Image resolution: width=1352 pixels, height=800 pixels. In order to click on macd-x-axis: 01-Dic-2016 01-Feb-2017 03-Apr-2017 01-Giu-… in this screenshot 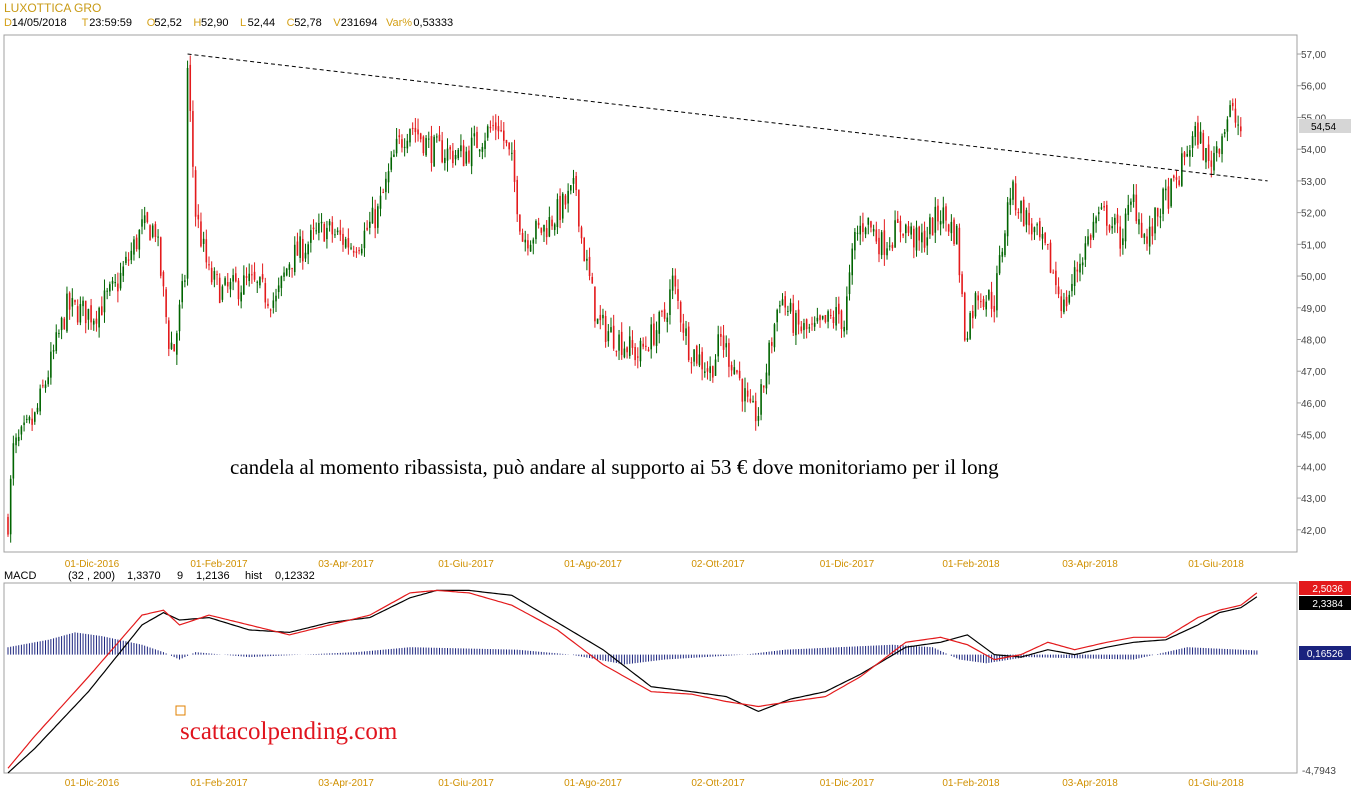, I will do `click(654, 783)`.